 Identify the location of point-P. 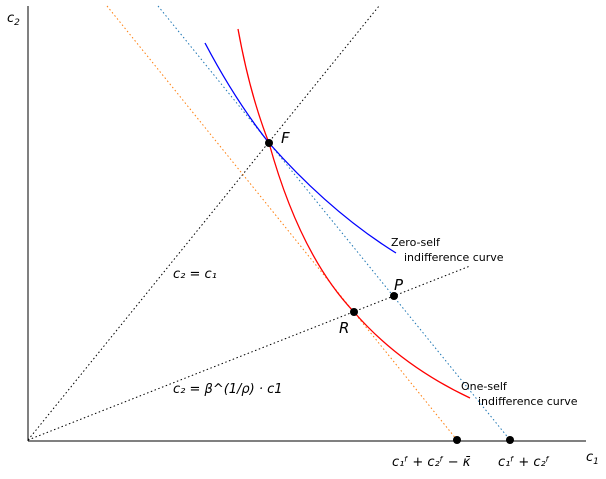
(394, 296).